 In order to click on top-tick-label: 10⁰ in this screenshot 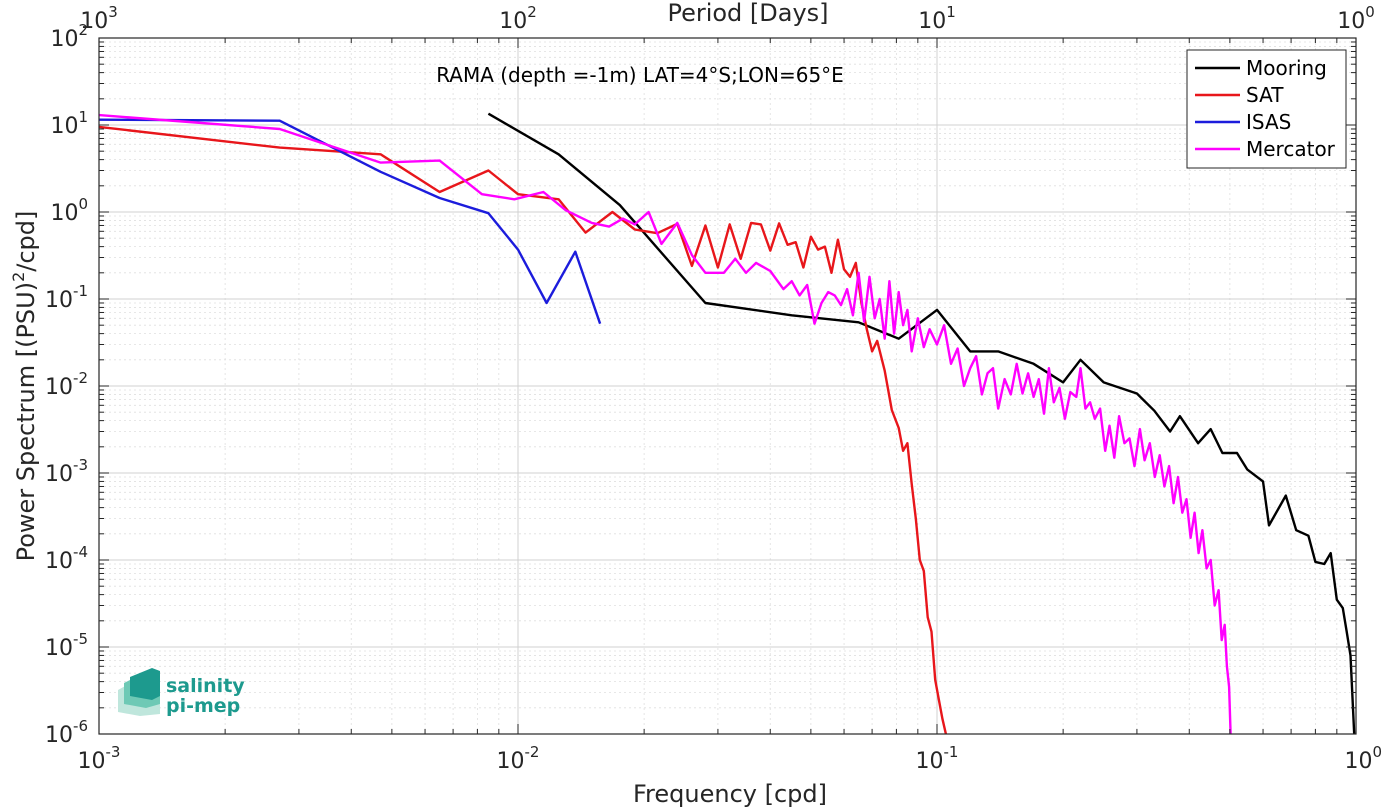, I will do `click(1356, 18)`.